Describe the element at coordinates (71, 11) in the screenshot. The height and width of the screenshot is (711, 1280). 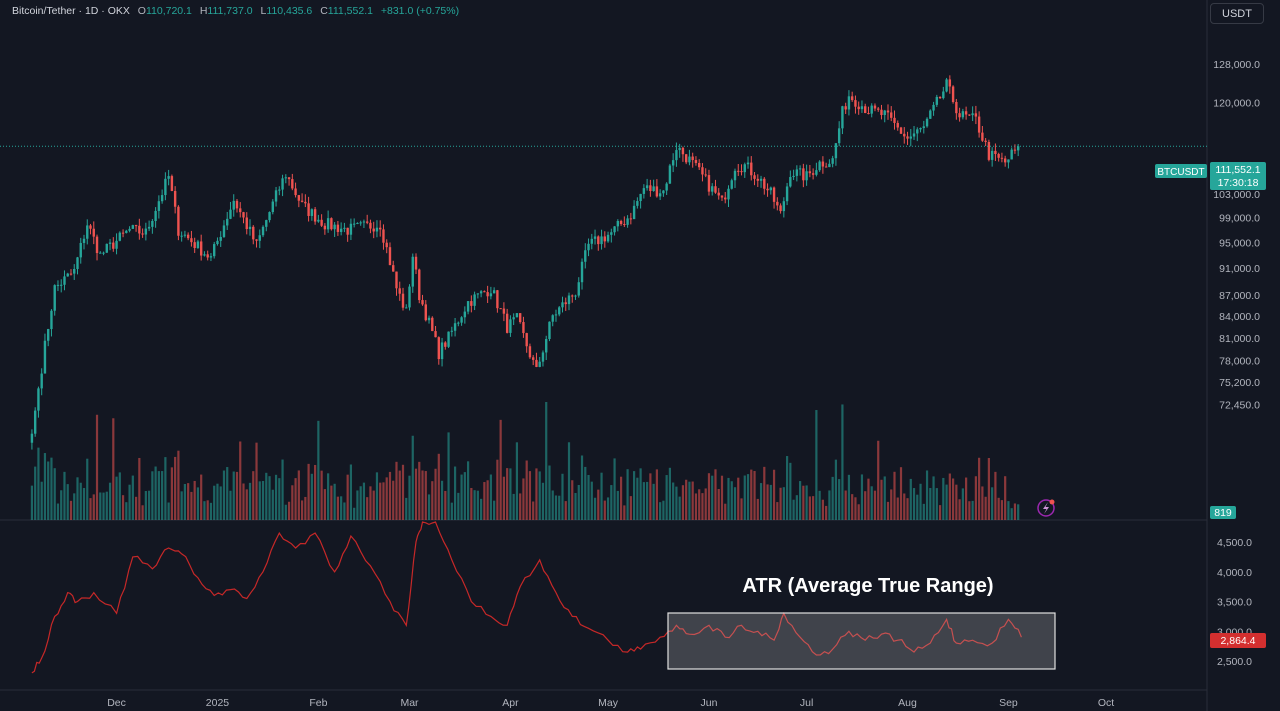
I see `symbol-title: Bitcoin/Tether · 1D · OKX` at that location.